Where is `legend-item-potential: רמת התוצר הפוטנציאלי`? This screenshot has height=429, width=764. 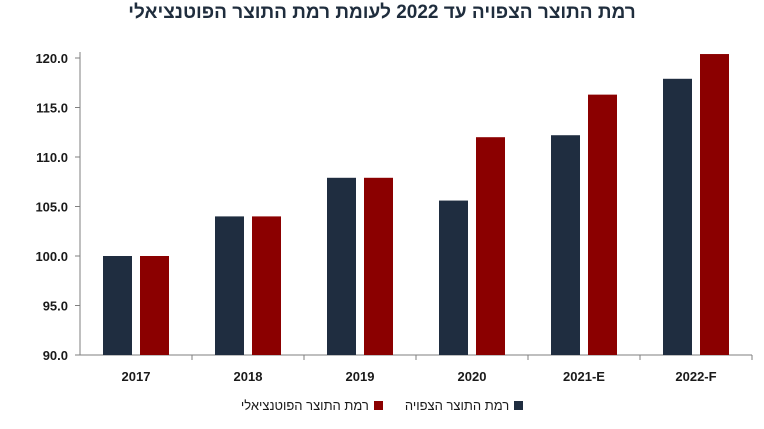 legend-item-potential: רמת התוצר הפוטנציאלי is located at coordinates (312, 405).